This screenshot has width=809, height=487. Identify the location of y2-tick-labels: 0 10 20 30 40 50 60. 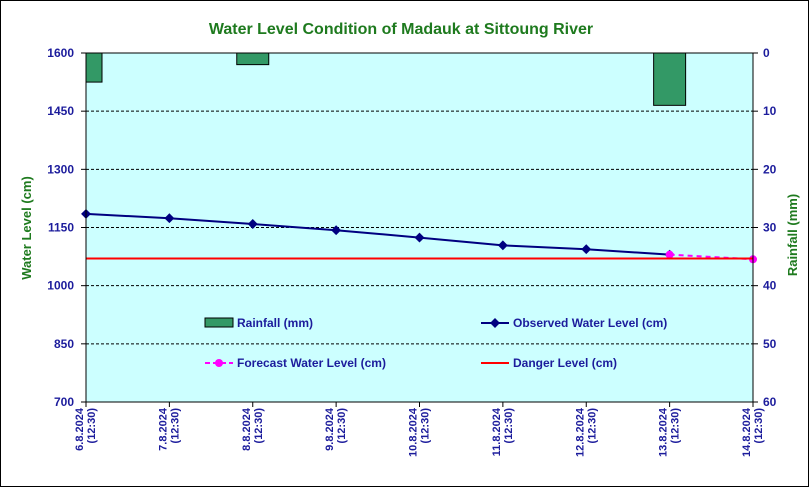
(770, 227).